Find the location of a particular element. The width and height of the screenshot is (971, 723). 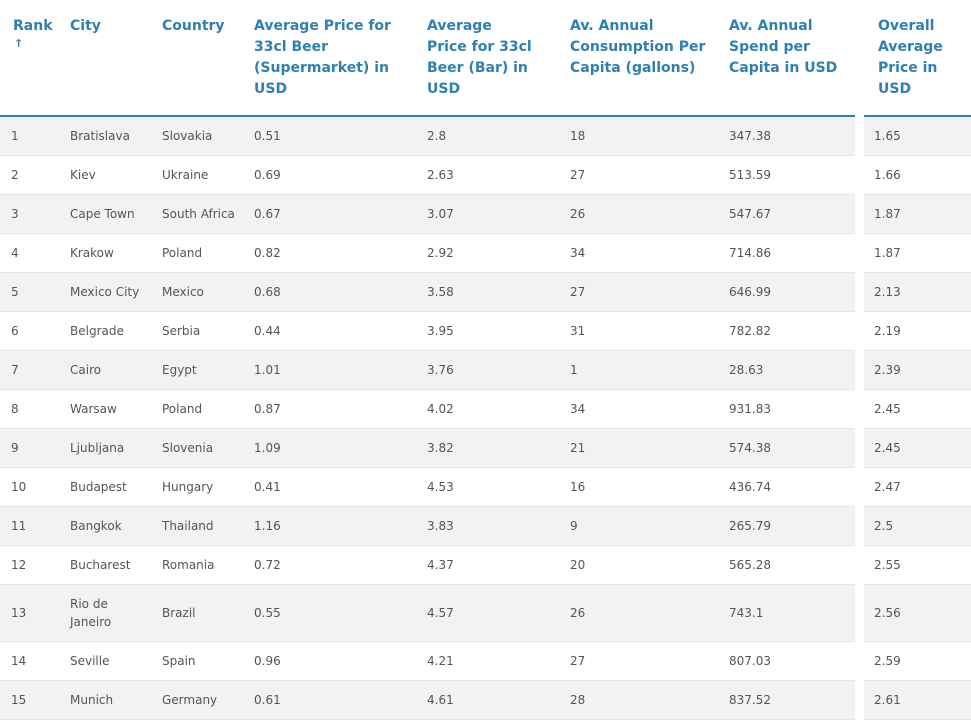

supermarket-price-cell: 0.82 is located at coordinates (334, 253).